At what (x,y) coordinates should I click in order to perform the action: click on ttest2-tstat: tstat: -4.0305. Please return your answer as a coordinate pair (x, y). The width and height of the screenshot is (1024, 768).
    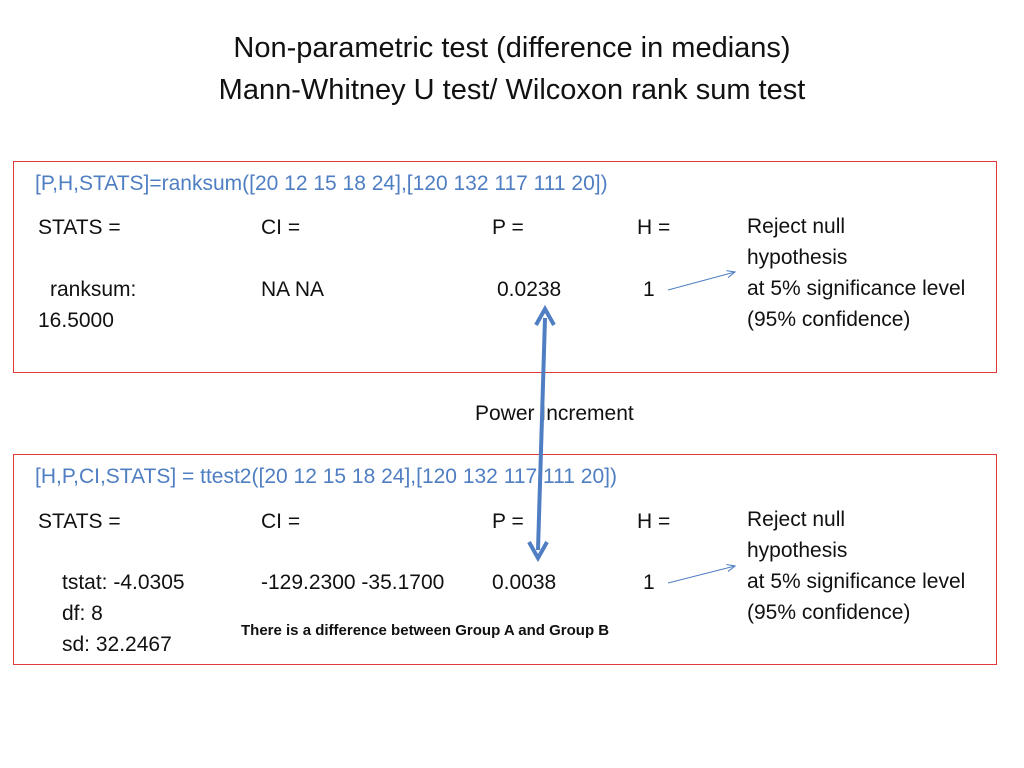
    Looking at the image, I should click on (123, 582).